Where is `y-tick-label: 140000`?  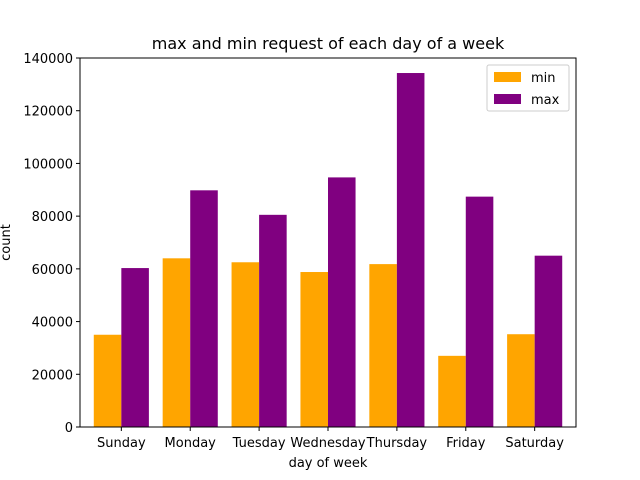
y-tick-label: 140000 is located at coordinates (48, 59).